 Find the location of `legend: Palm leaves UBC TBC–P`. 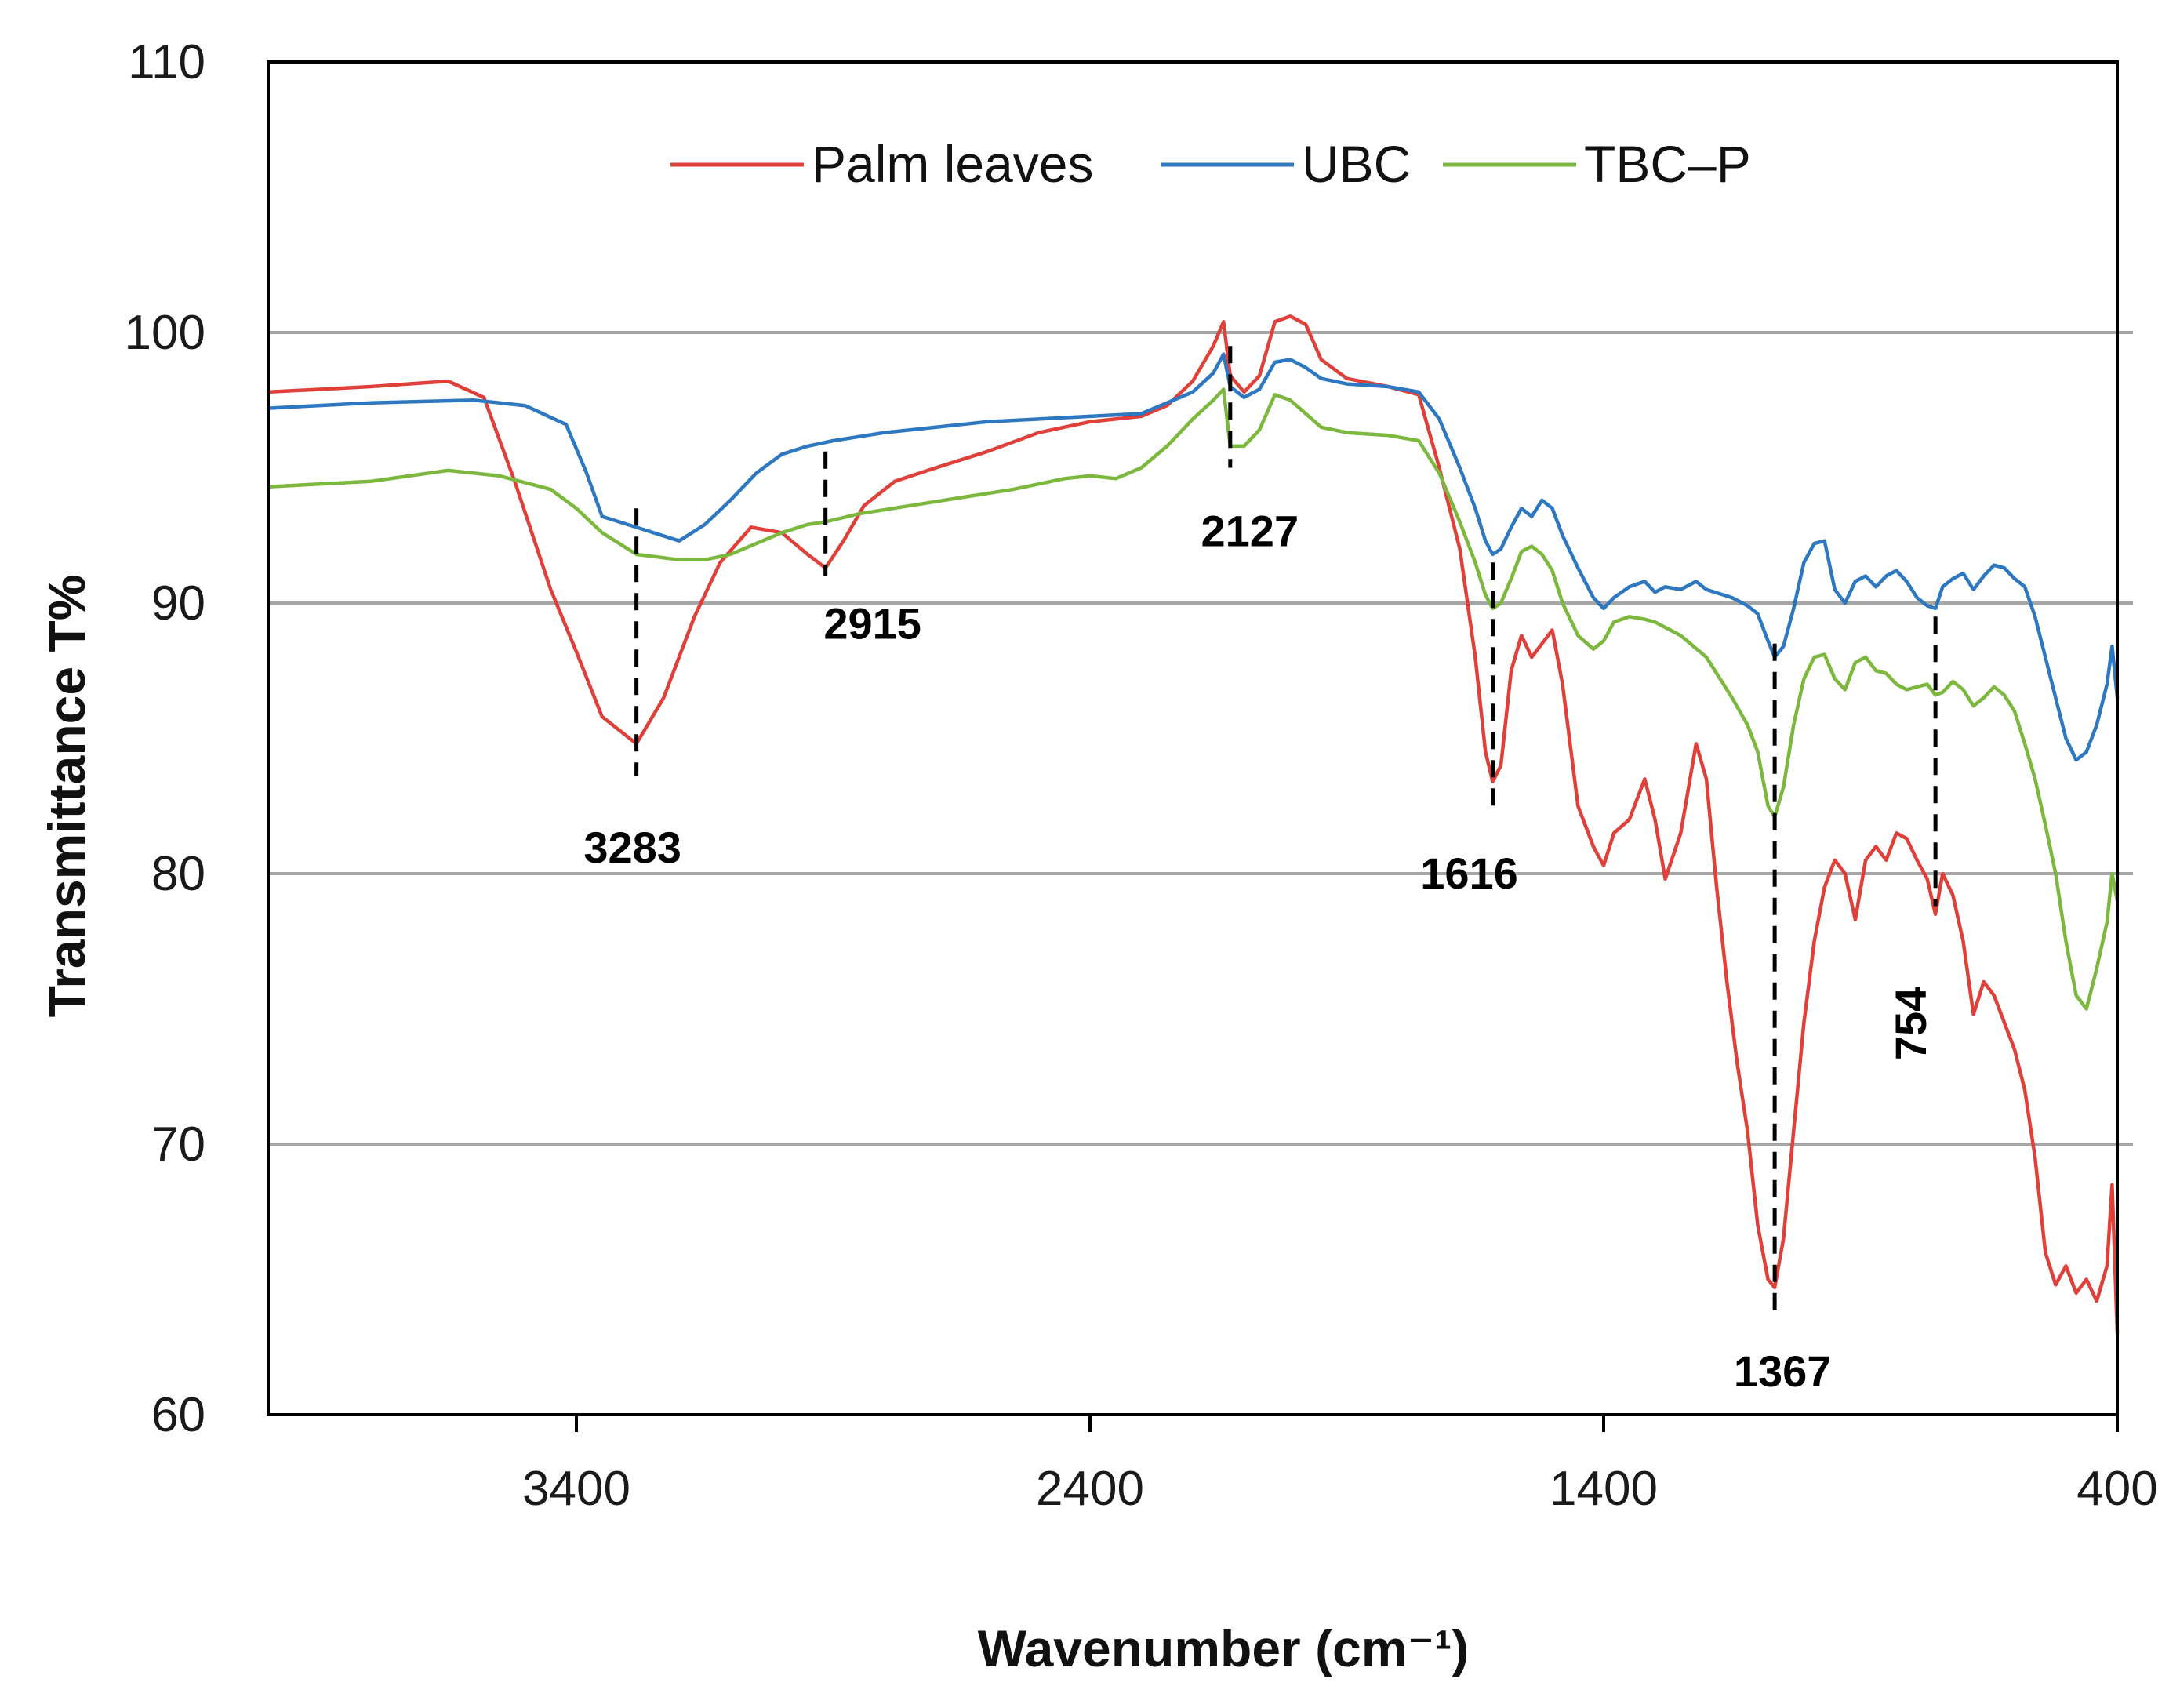

legend: Palm leaves UBC TBC–P is located at coordinates (1210, 164).